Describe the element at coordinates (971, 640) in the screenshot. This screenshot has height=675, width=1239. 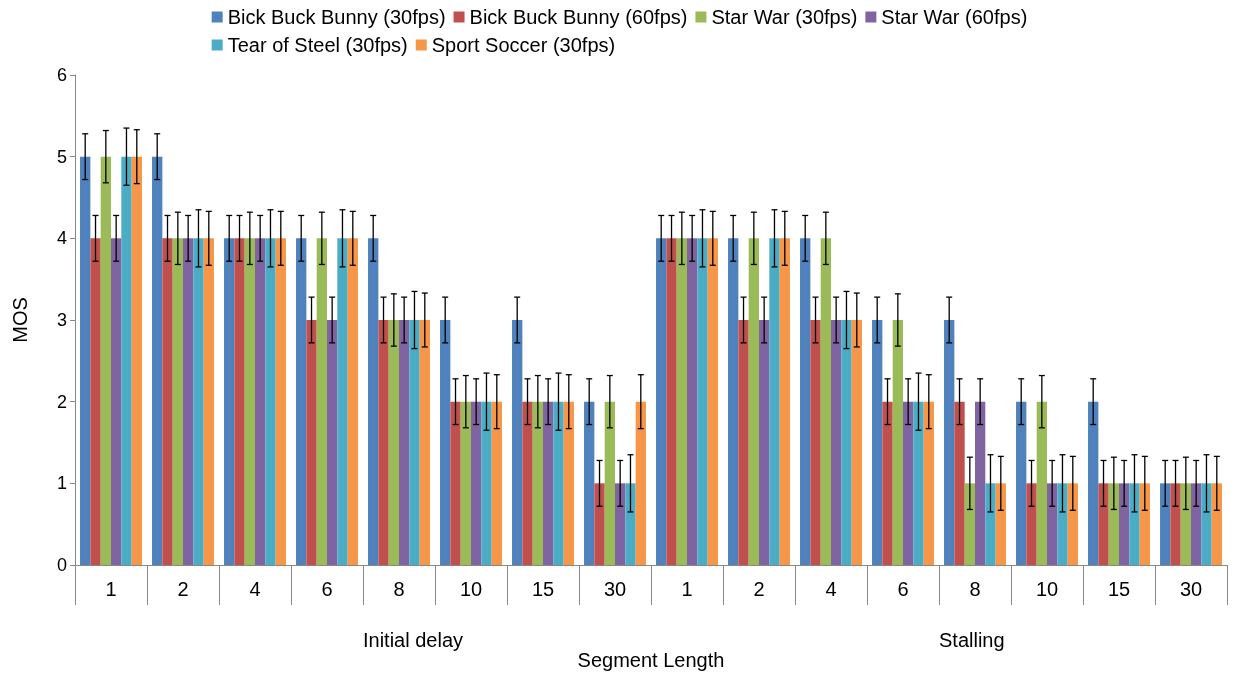
I see `text: Stalling` at that location.